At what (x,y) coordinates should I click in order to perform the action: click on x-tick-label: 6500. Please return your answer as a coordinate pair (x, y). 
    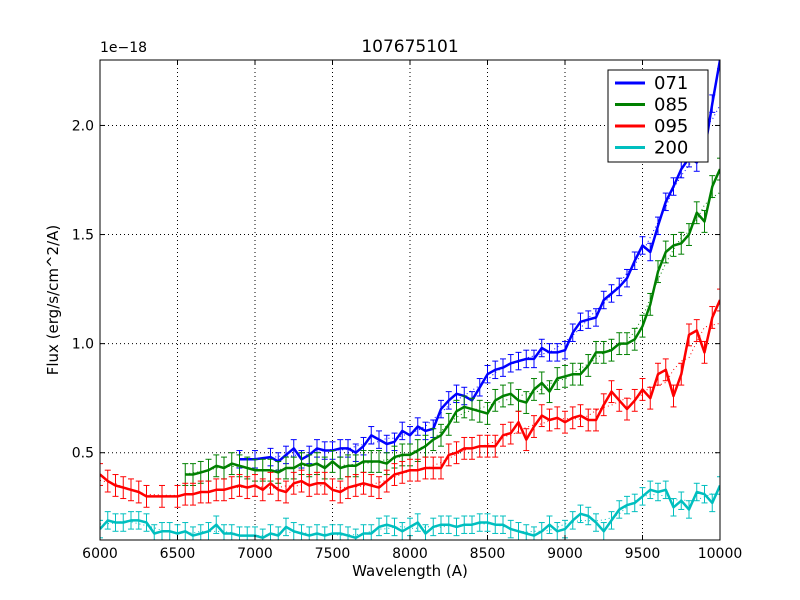
    Looking at the image, I should click on (178, 554).